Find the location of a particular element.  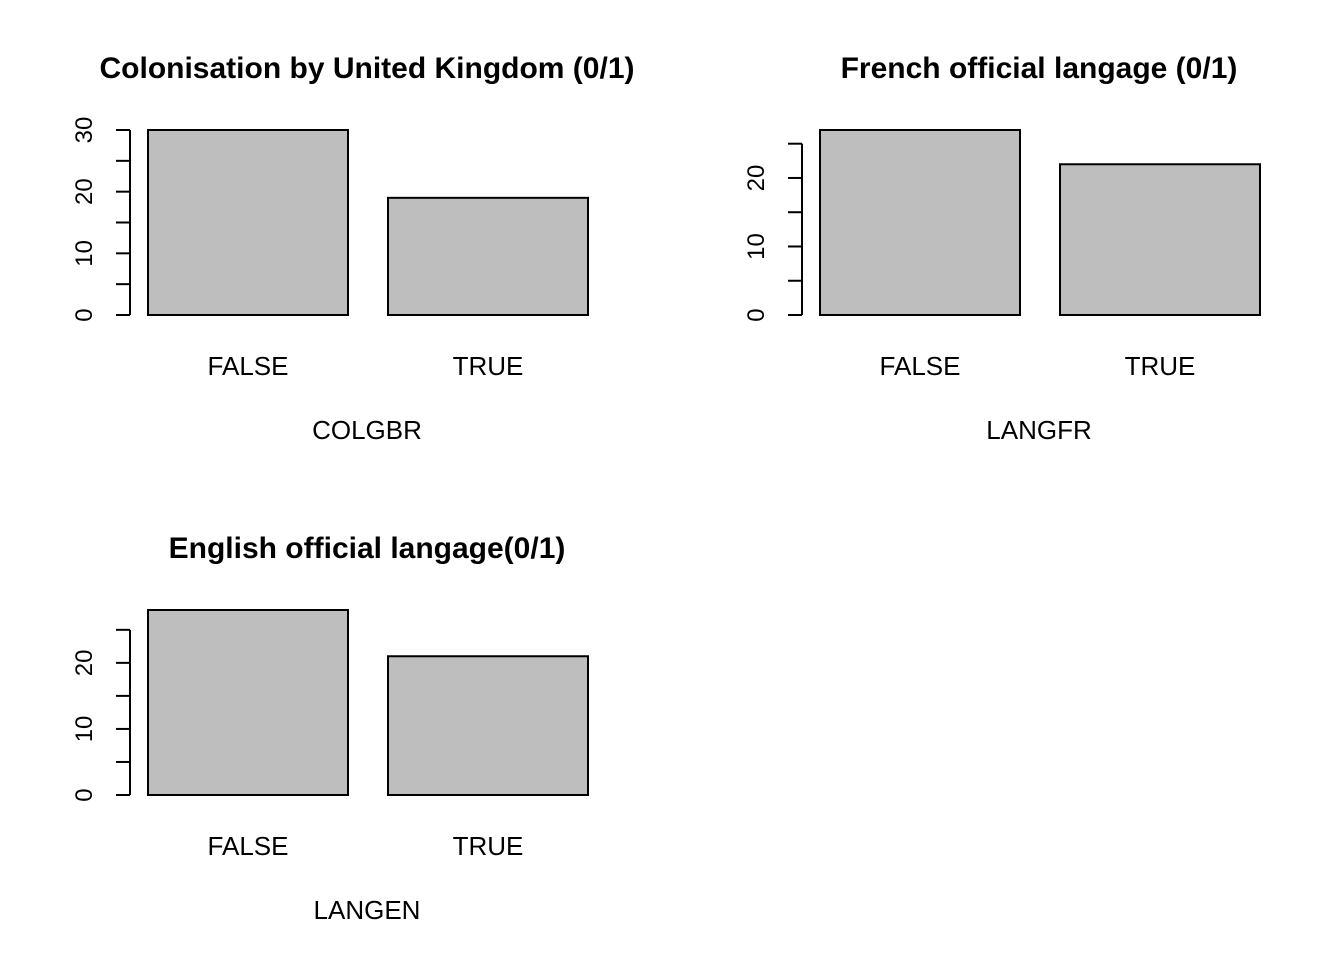

chart-title: Colonisation by United Kingdom (0/1) is located at coordinates (367, 68).